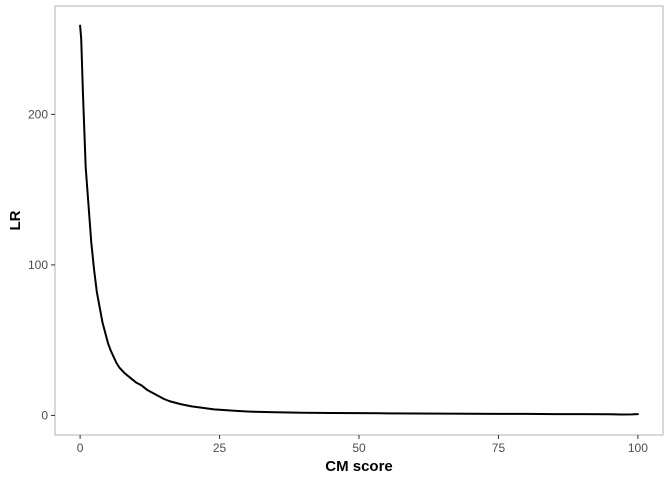 This screenshot has height=480, width=672. Describe the element at coordinates (638, 448) in the screenshot. I see `x-tick-label: 100` at that location.